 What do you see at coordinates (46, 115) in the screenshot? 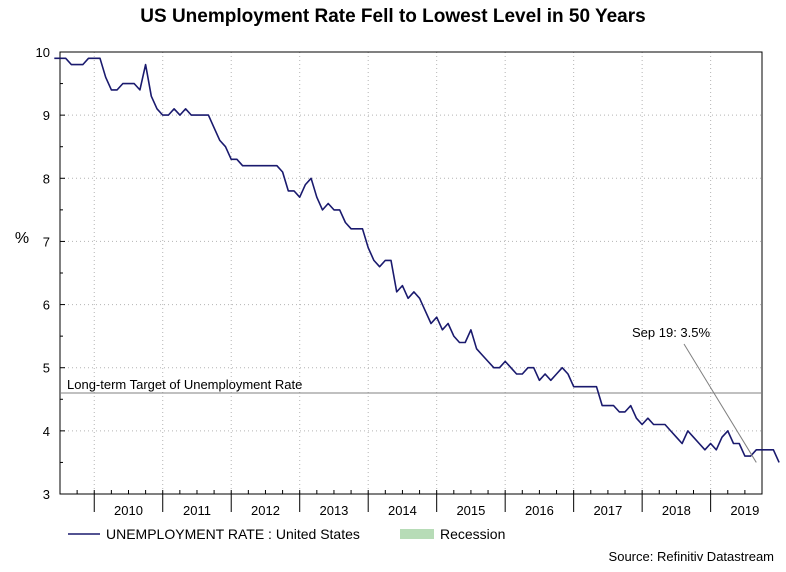
I see `y-tick-label: 9` at bounding box center [46, 115].